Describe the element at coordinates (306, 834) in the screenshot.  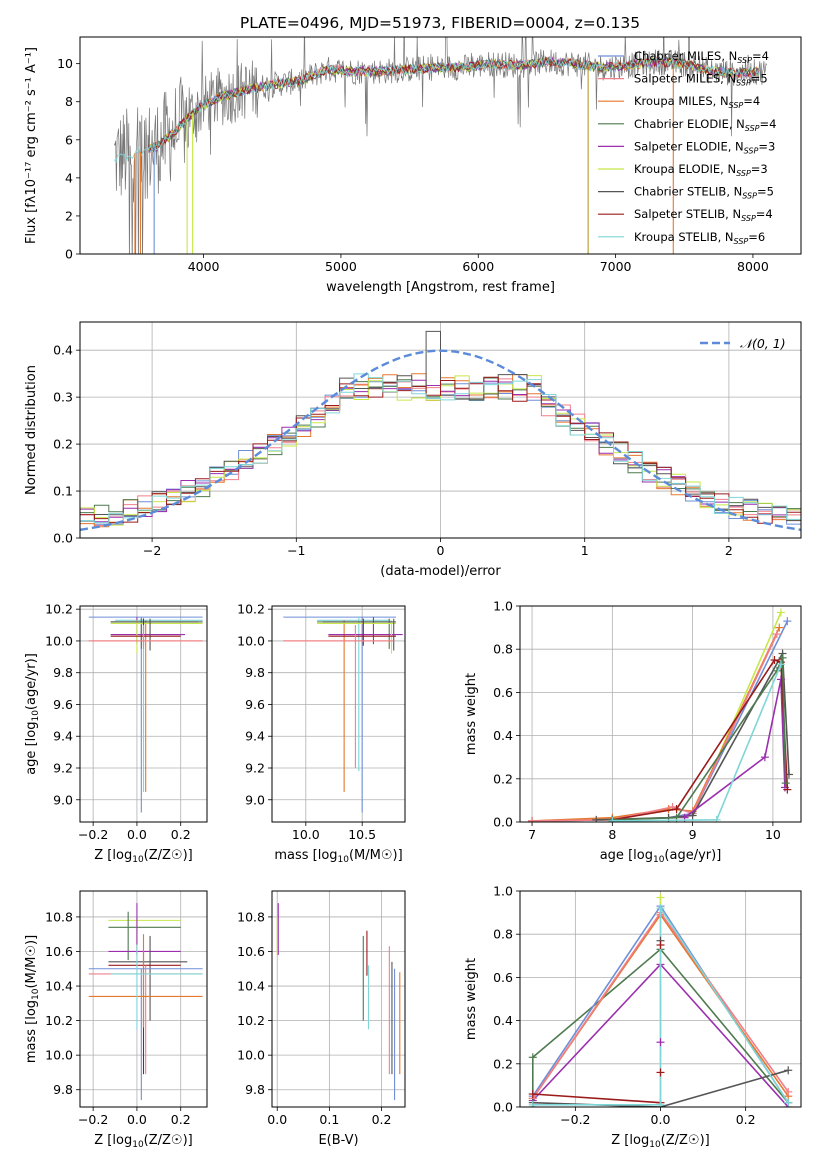
I see `x-tick-label: 10.0` at that location.